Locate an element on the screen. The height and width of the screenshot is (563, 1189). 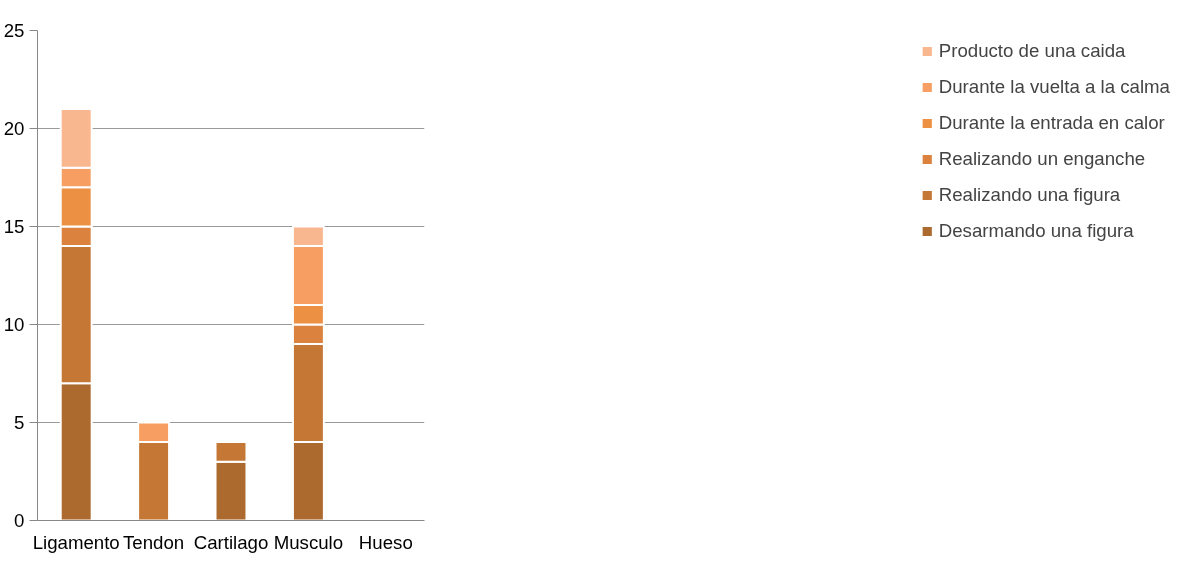
legend-label: Durante la entrada en calor is located at coordinates (1051, 123).